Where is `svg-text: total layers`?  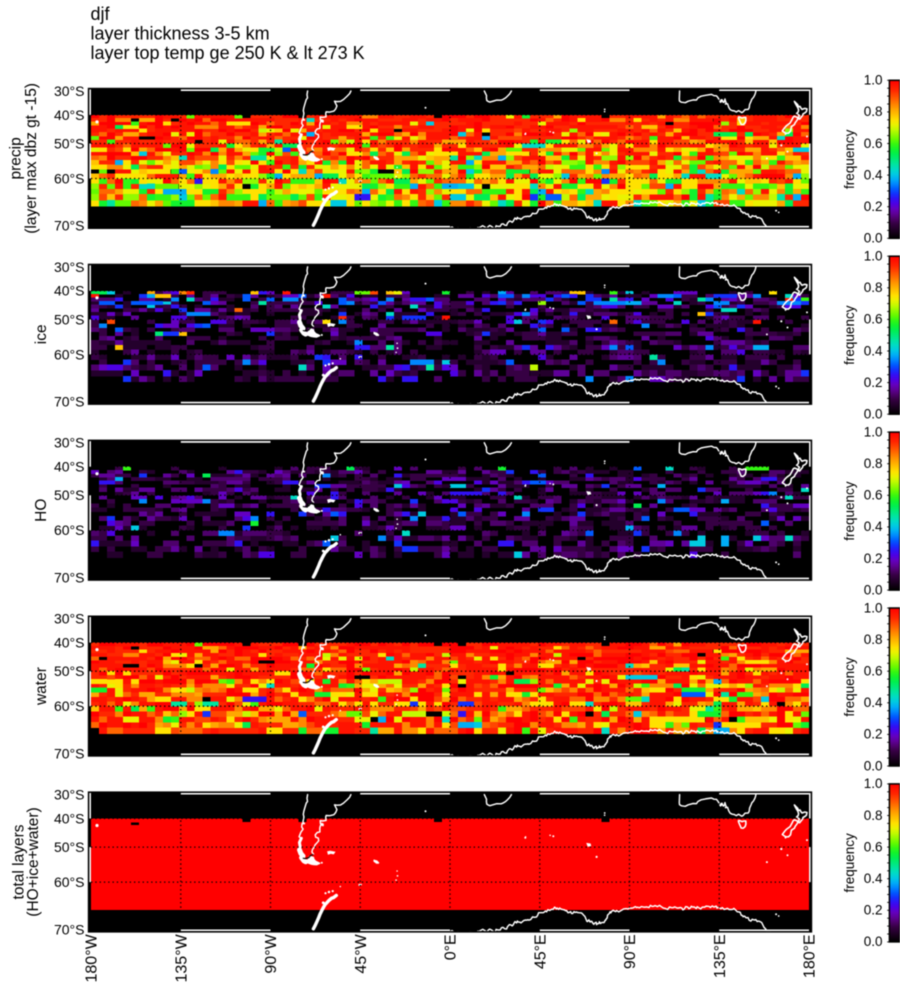
svg-text: total layers is located at coordinates (19, 861).